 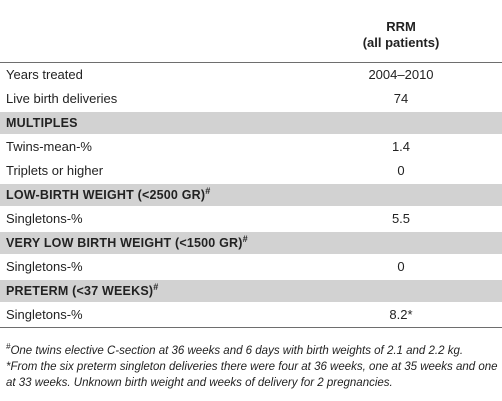 What do you see at coordinates (401, 218) in the screenshot?
I see `row-value: 5.5` at bounding box center [401, 218].